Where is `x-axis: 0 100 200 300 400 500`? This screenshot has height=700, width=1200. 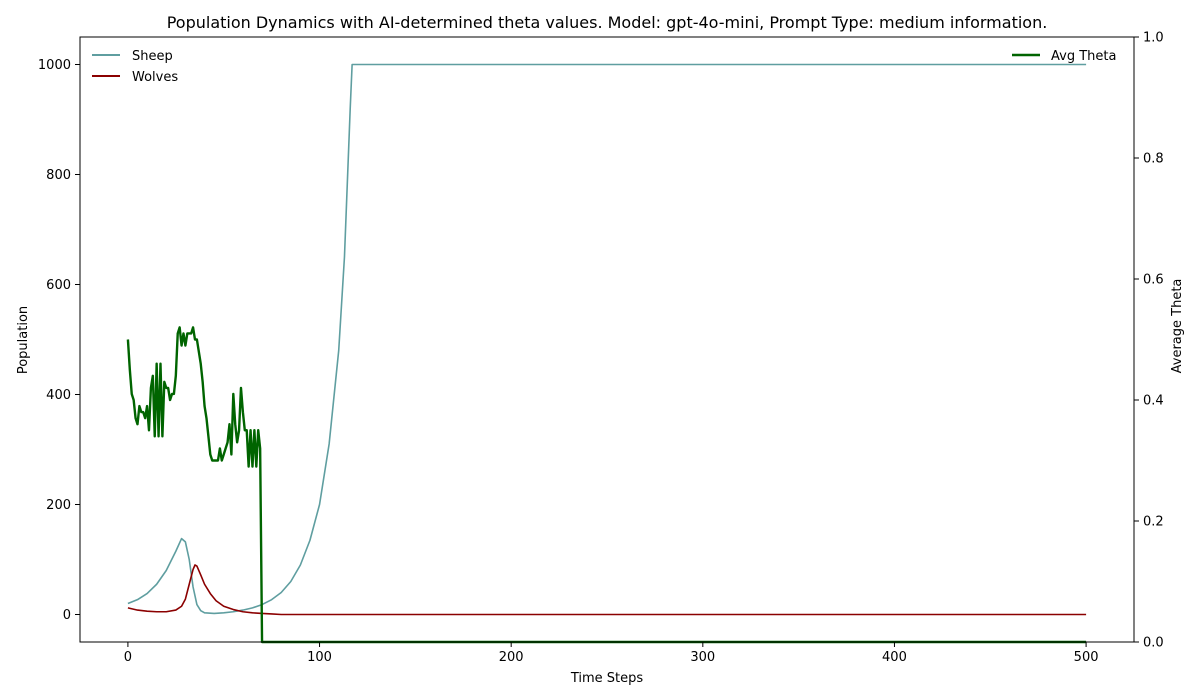 x-axis: 0 100 200 300 400 500 is located at coordinates (611, 653).